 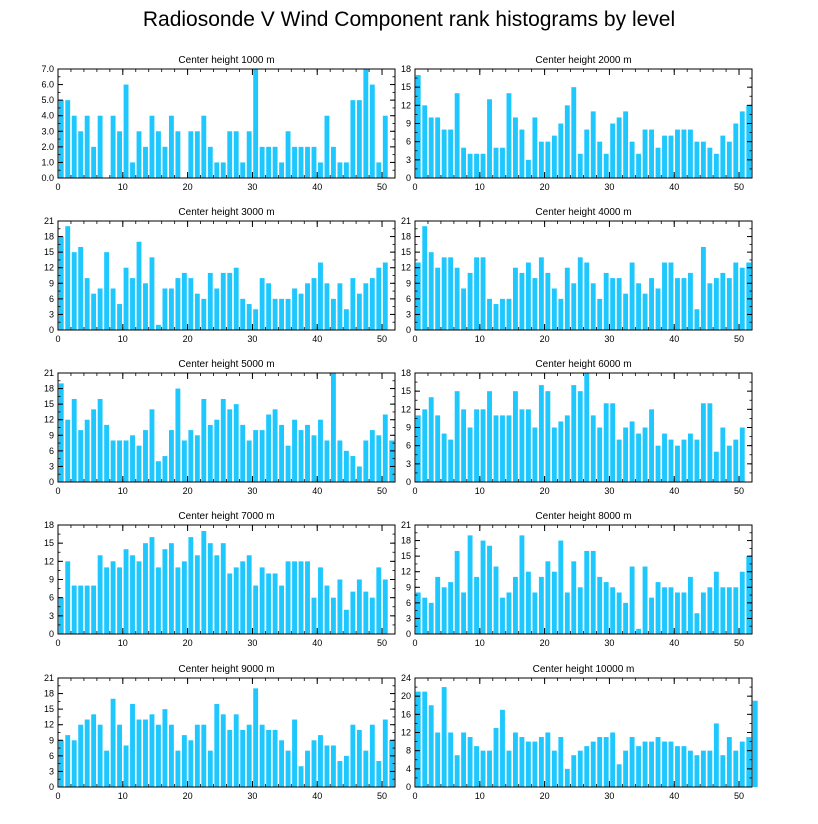 I want to click on y-tick-label: 16, so click(x=406, y=714).